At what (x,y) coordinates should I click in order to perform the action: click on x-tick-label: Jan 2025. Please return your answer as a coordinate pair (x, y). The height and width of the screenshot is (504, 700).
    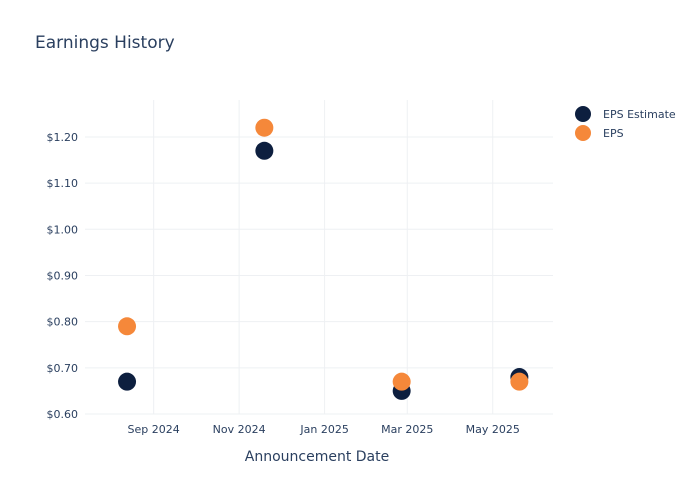
    Looking at the image, I should click on (323, 429).